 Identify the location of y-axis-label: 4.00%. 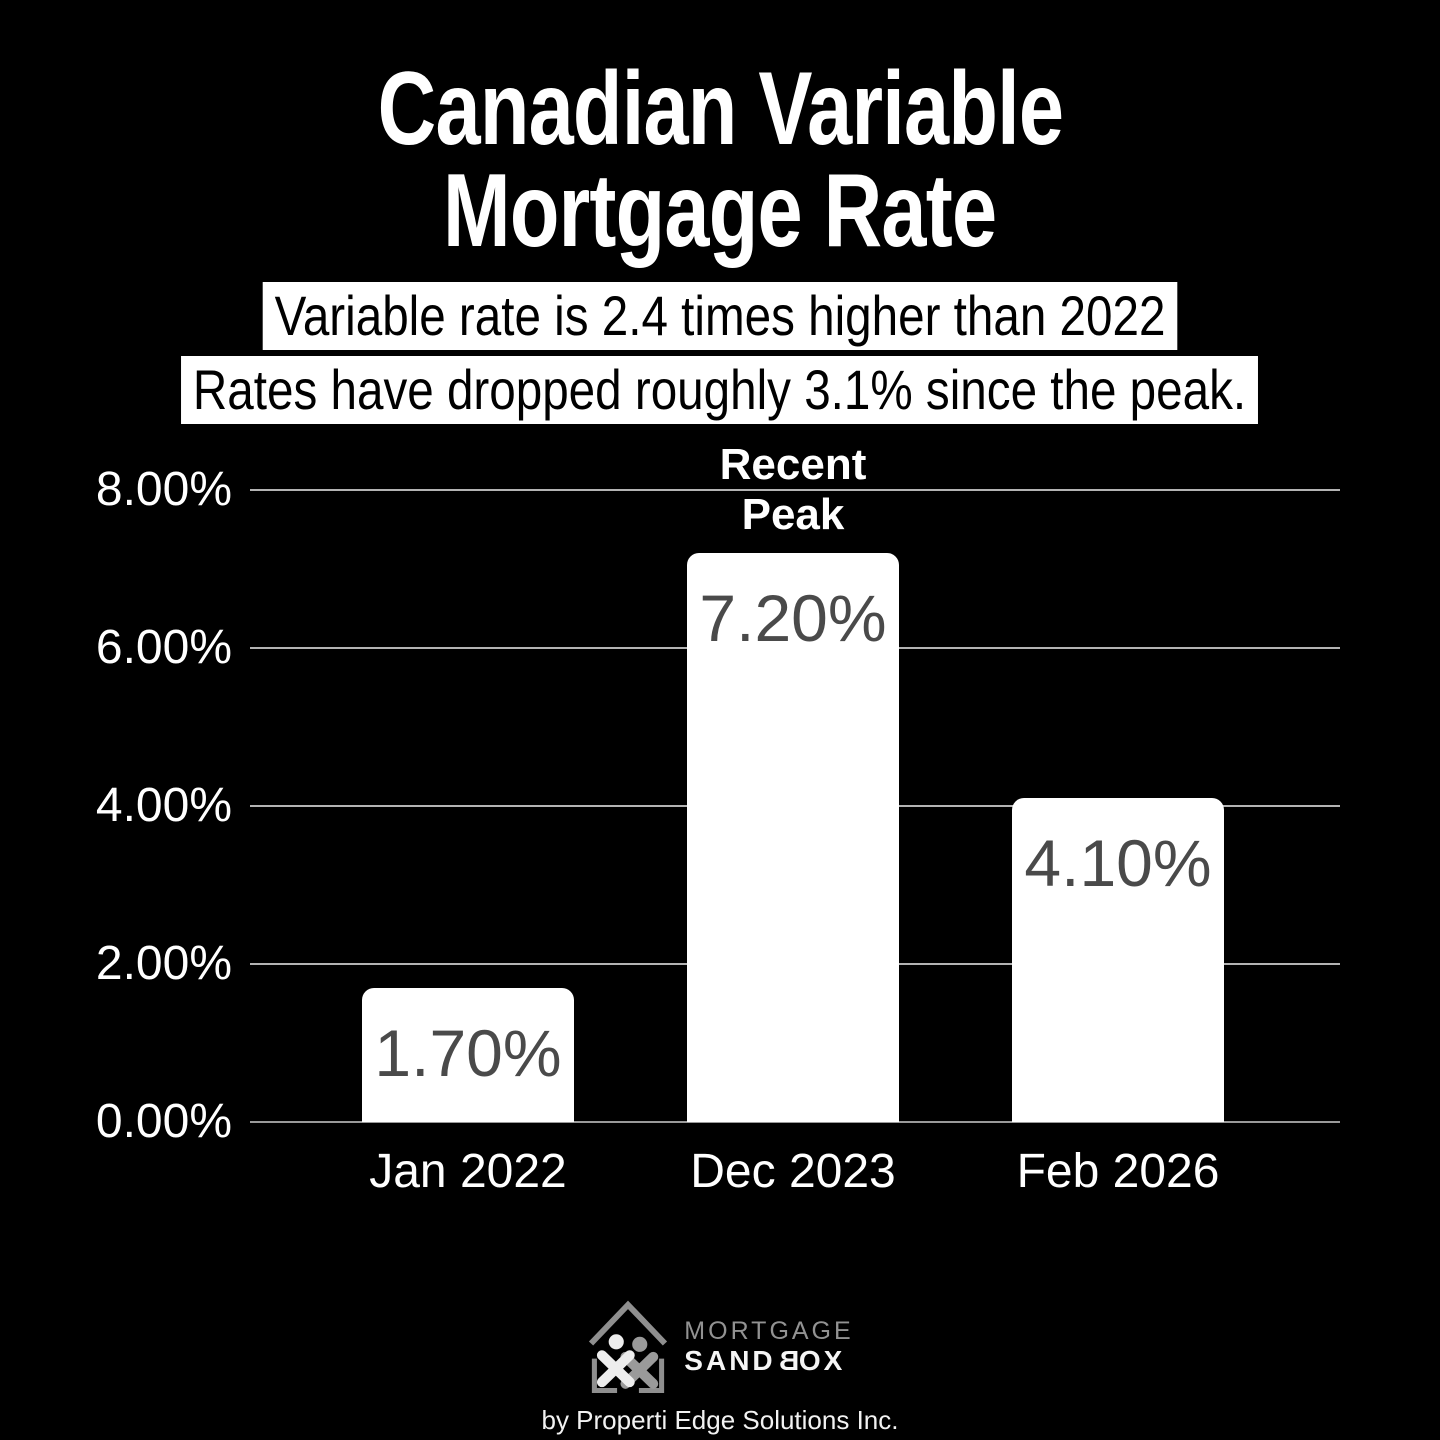
(163, 805).